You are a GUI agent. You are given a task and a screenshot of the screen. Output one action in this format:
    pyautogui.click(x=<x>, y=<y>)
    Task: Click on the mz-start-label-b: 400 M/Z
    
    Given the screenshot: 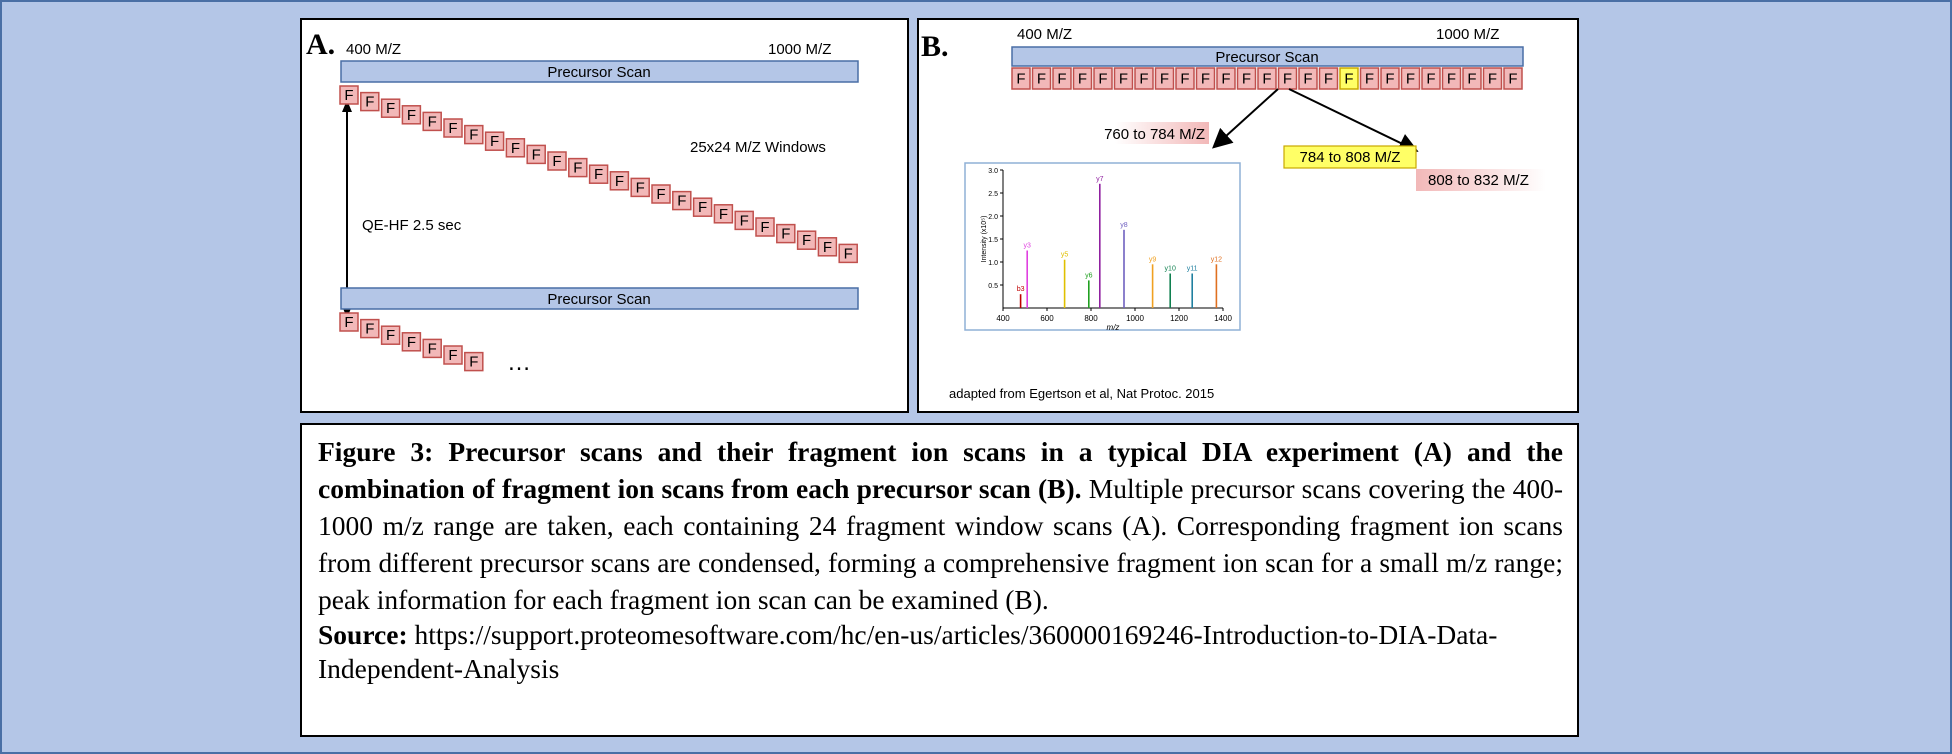 What is the action you would take?
    pyautogui.click(x=1044, y=34)
    